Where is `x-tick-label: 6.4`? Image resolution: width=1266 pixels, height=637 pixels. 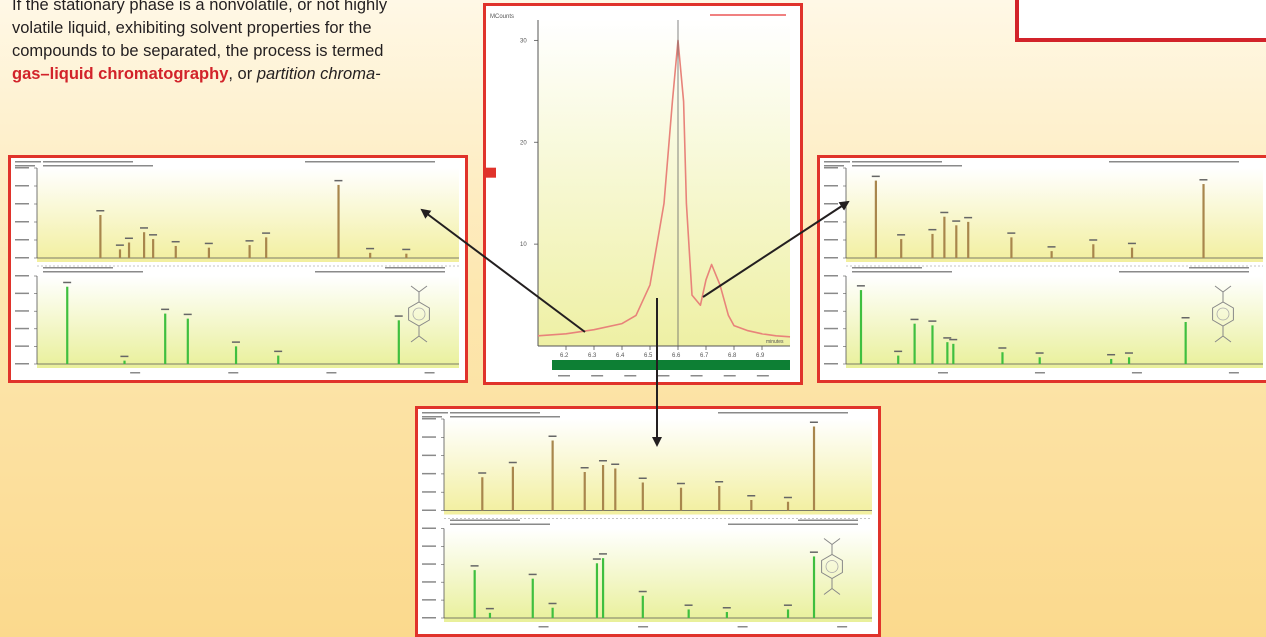
x-tick-label: 6.4 is located at coordinates (620, 356).